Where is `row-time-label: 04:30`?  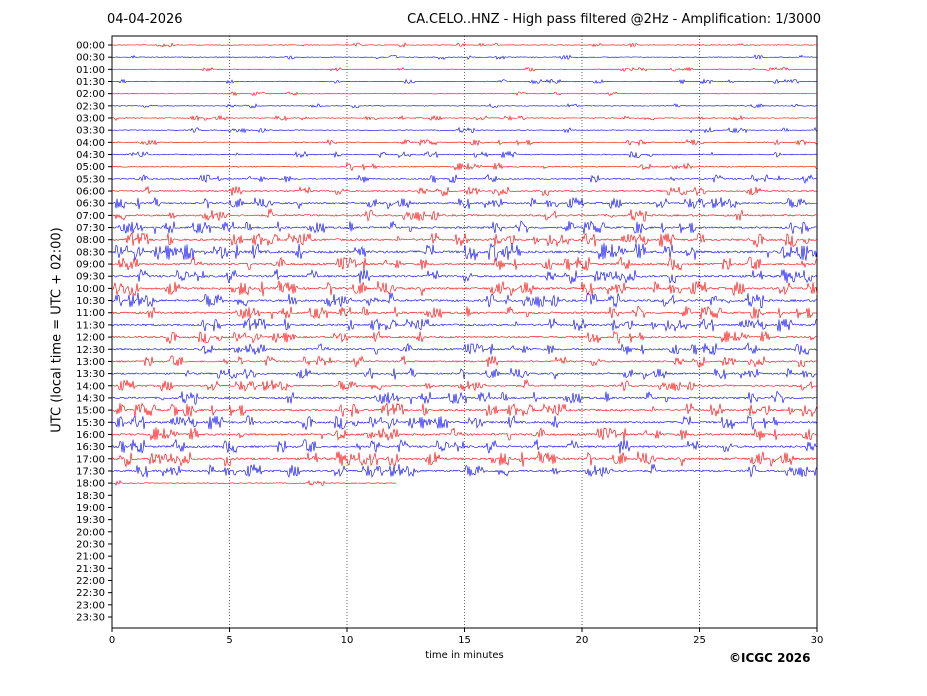
row-time-label: 04:30 is located at coordinates (90, 155).